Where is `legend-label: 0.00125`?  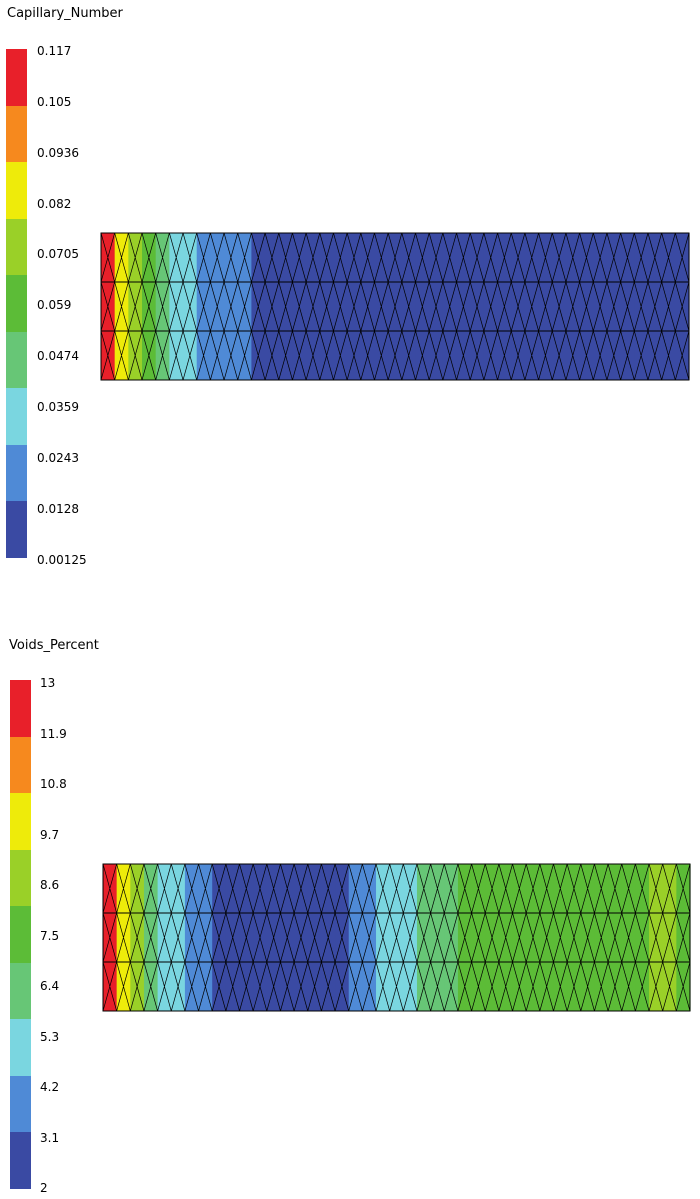 legend-label: 0.00125 is located at coordinates (62, 559).